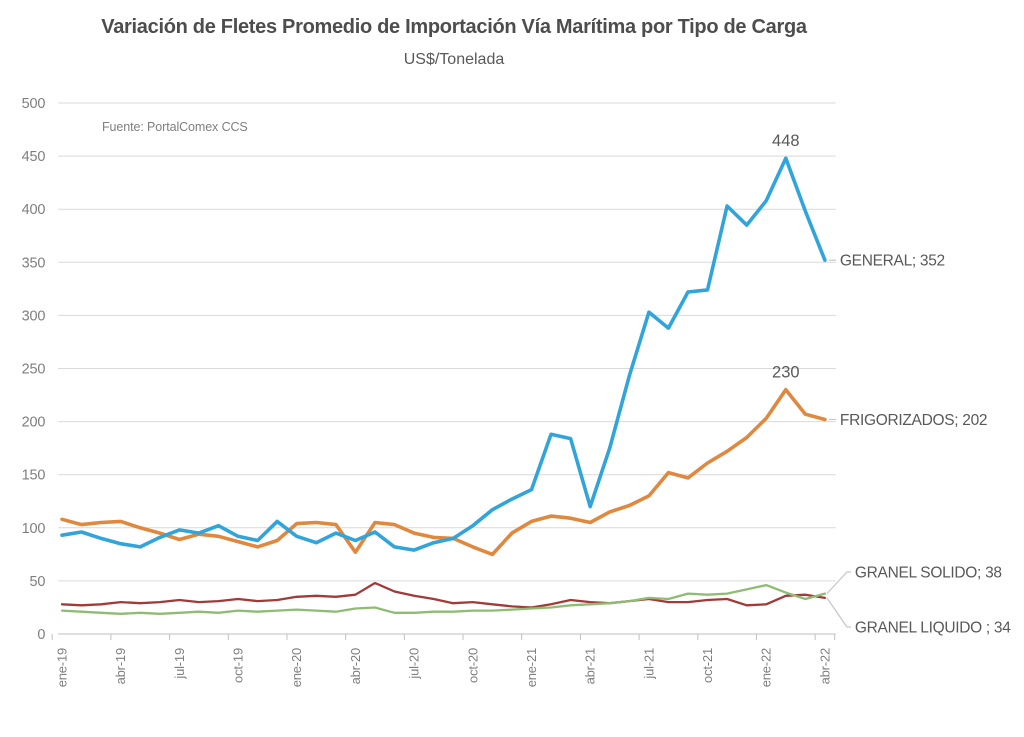 Image resolution: width=1024 pixels, height=737 pixels. I want to click on series-end-label-granel-liquido: GRANEL LIQUIDO ; 34, so click(933, 628).